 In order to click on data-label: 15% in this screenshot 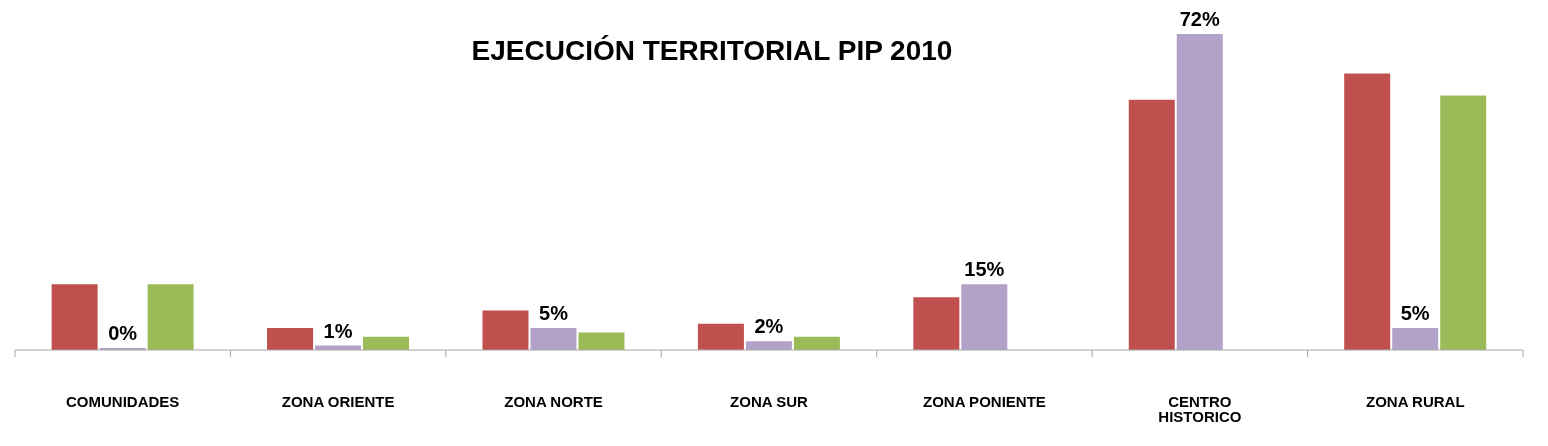, I will do `click(984, 269)`.